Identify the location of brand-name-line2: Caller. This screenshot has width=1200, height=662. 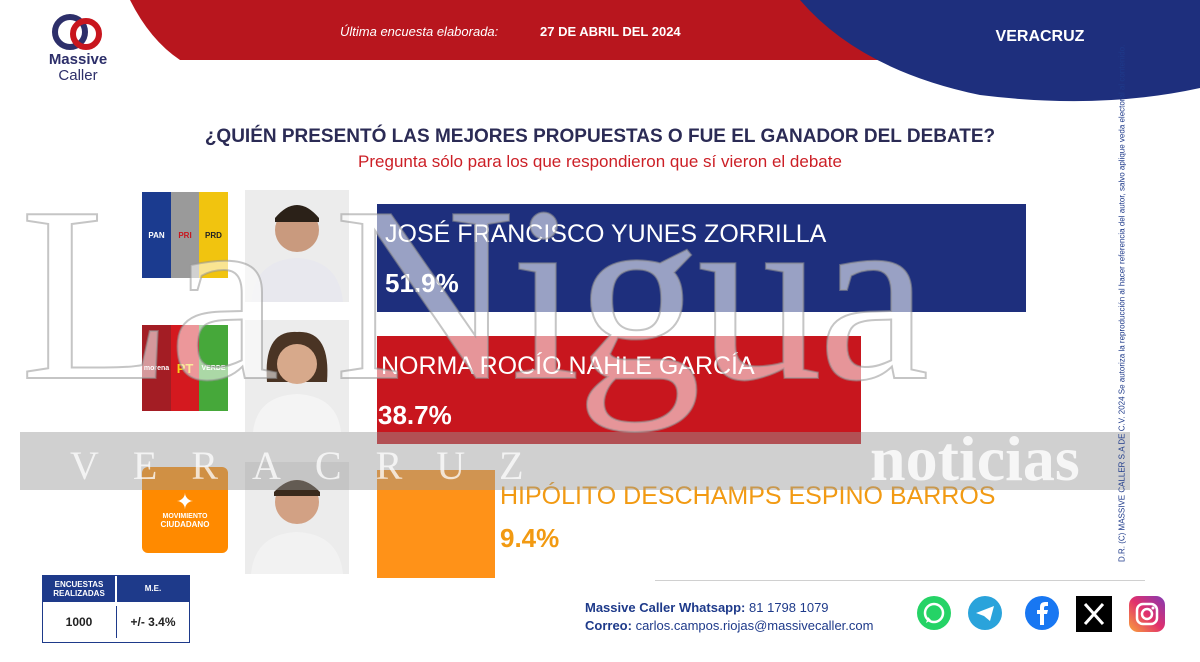
(78, 75).